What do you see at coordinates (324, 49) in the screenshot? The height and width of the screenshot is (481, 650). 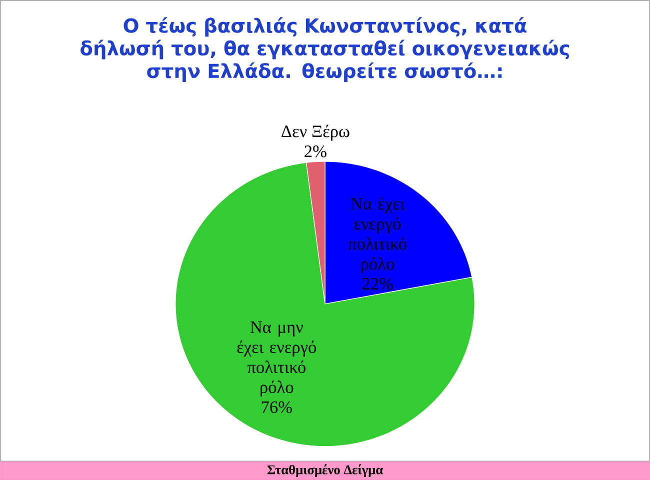 I see `chart-title: Ο τέως βασιλιάς Κωνσταντίνος, κατά δήλωσή του, θα εγκατασταθεί οικογενειακώς στην Ελλάδα. θεωρείτε σωστό…:` at bounding box center [324, 49].